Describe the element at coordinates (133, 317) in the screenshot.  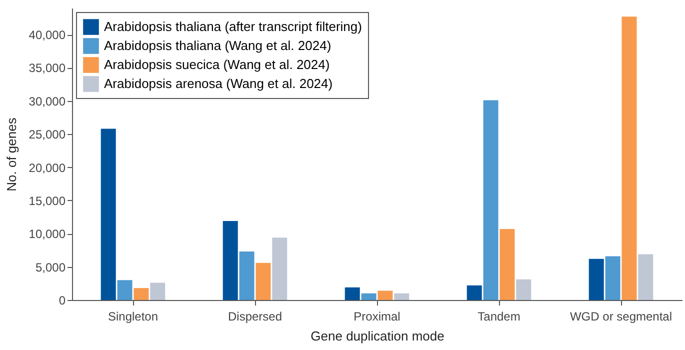
I see `x-tick-label: Singleton` at that location.